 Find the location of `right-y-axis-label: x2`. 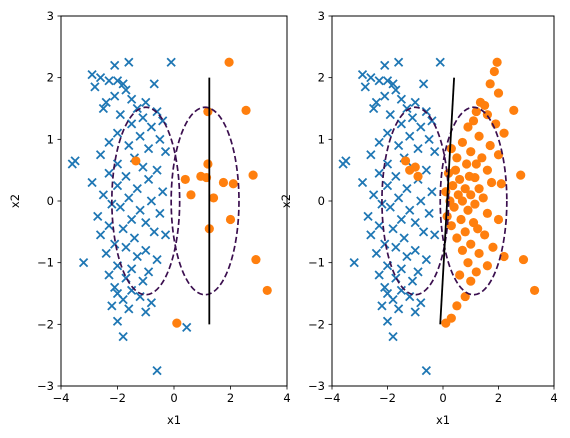

right-y-axis-label: x2 is located at coordinates (286, 201).